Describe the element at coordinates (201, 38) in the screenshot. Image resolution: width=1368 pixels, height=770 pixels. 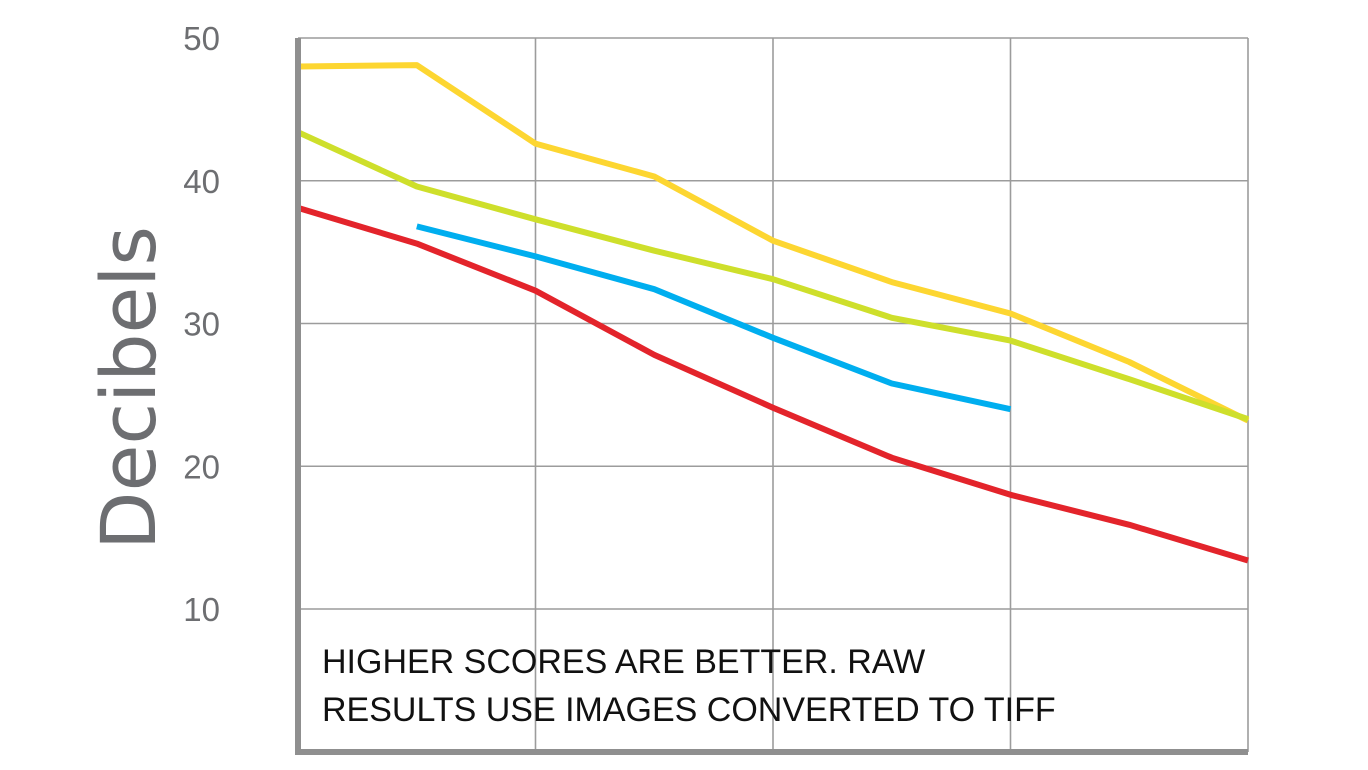
I see `y-tick-label-50: 50` at that location.